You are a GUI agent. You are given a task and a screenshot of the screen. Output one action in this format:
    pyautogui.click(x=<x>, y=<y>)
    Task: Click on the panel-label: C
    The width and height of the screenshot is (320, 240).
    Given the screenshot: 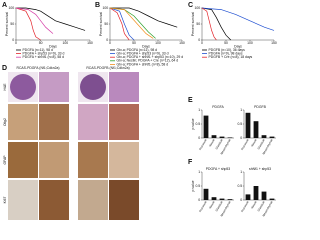 What is the action you would take?
    pyautogui.click(x=190, y=5)
    